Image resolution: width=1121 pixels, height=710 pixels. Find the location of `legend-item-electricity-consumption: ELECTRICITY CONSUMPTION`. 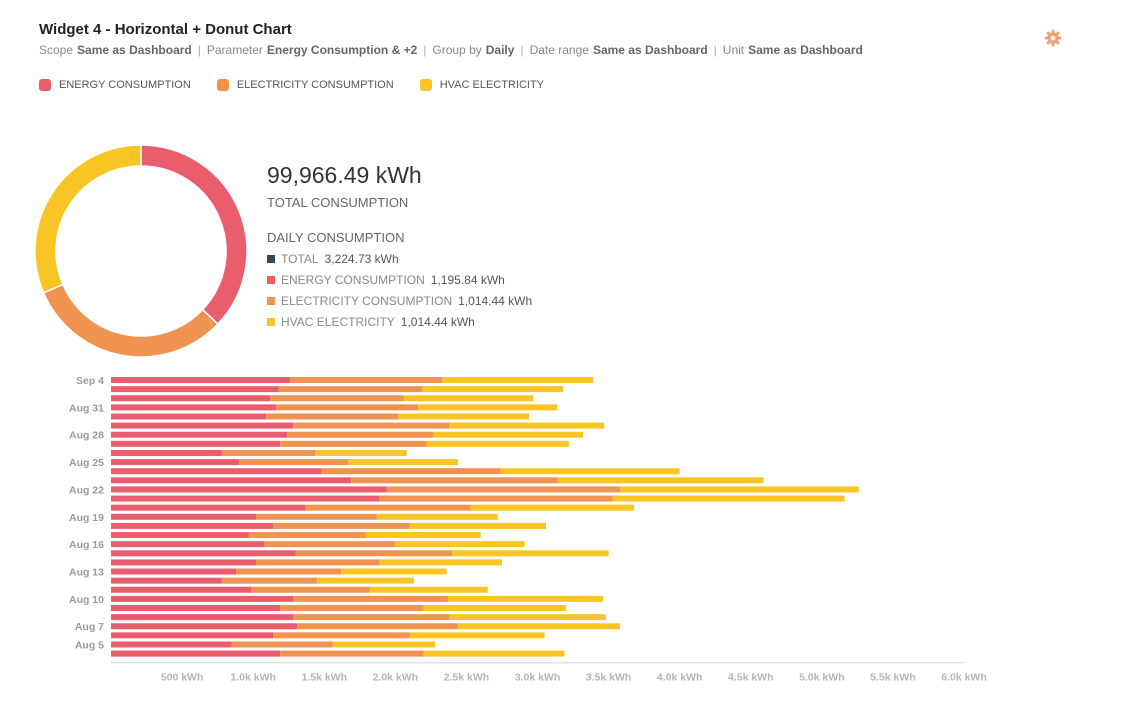

legend-item-electricity-consumption: ELECTRICITY CONSUMPTION is located at coordinates (305, 85).